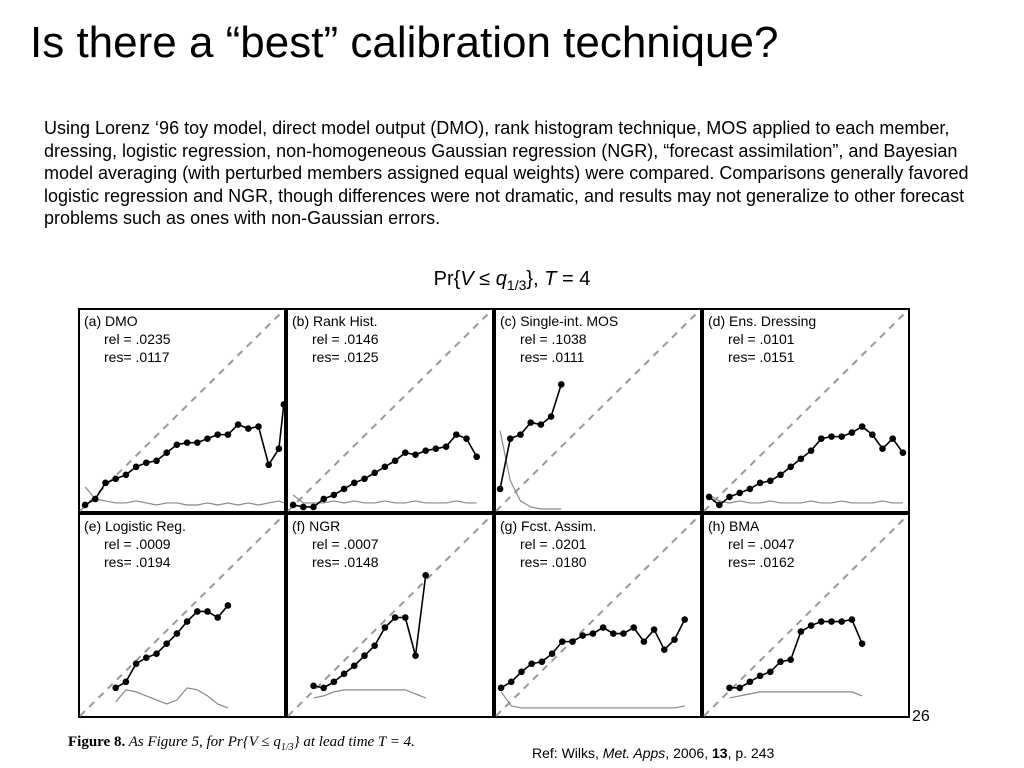  Describe the element at coordinates (720, 753) in the screenshot. I see `reference-volume: 13` at that location.